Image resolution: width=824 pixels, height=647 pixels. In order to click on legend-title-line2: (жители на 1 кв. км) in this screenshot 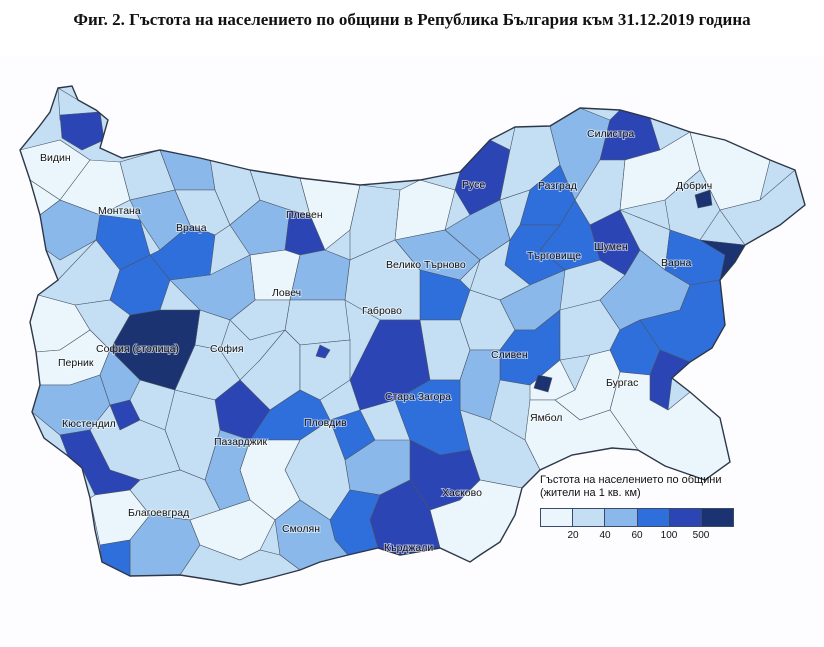, I will do `click(590, 493)`.